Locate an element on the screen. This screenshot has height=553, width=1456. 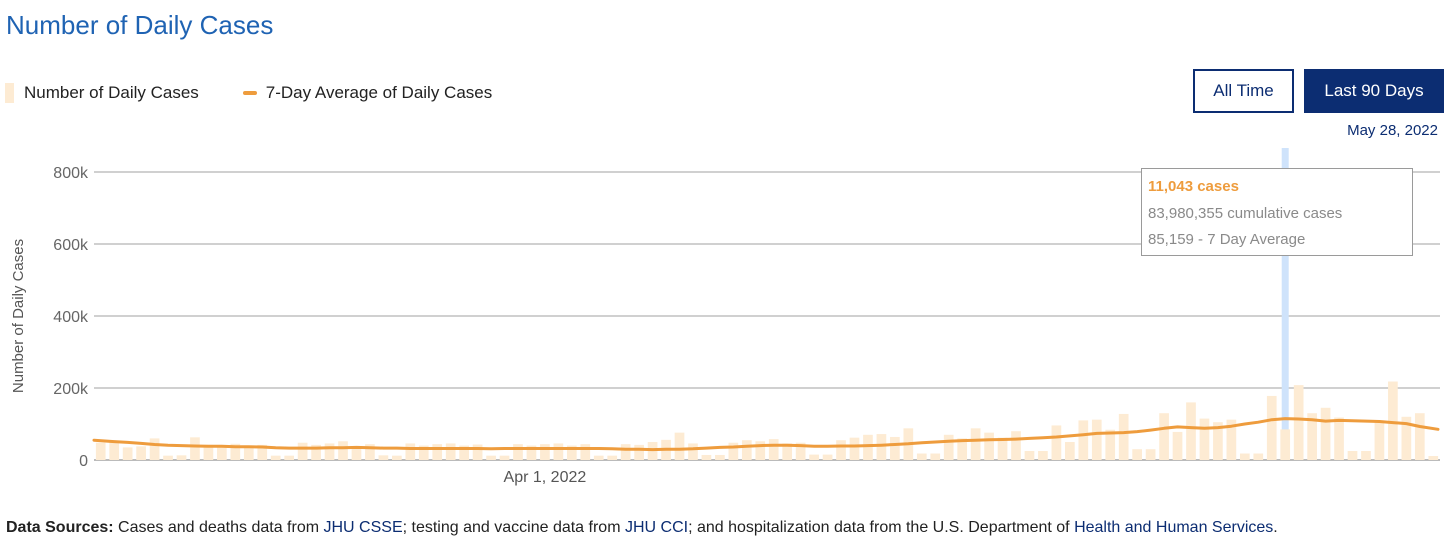
hhs-link: Health and Human Services is located at coordinates (1174, 527).